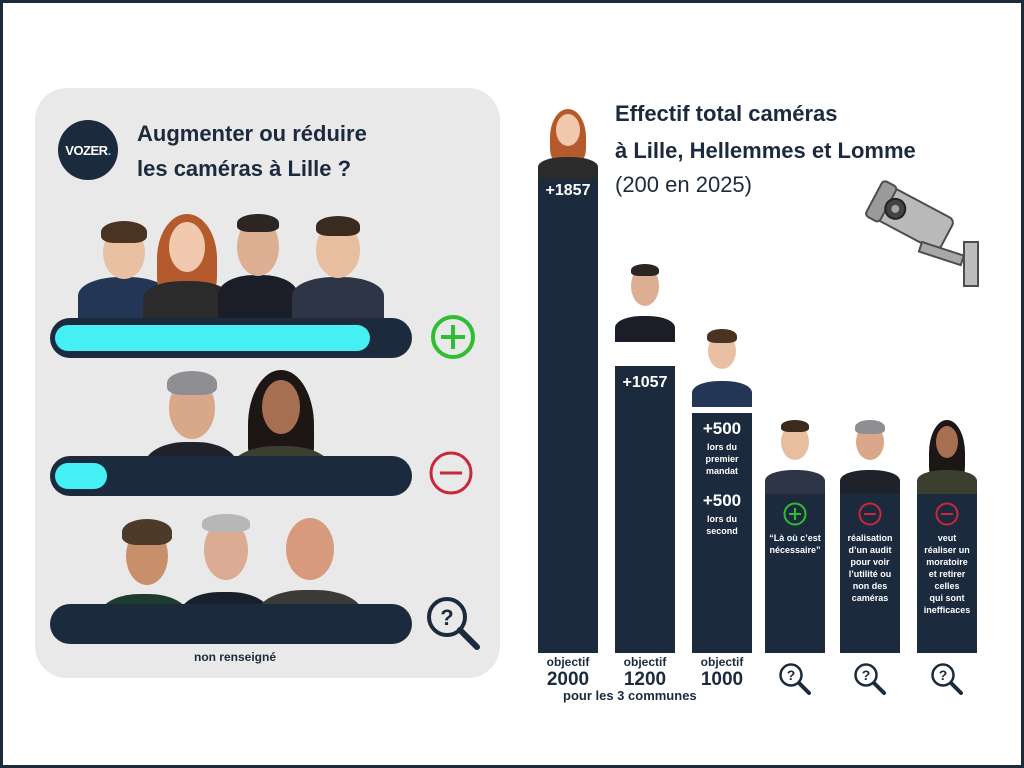 The width and height of the screenshot is (1024, 768). Describe the element at coordinates (252, 133) in the screenshot. I see `panel-title-line1: Augmenter ou réduire` at that location.